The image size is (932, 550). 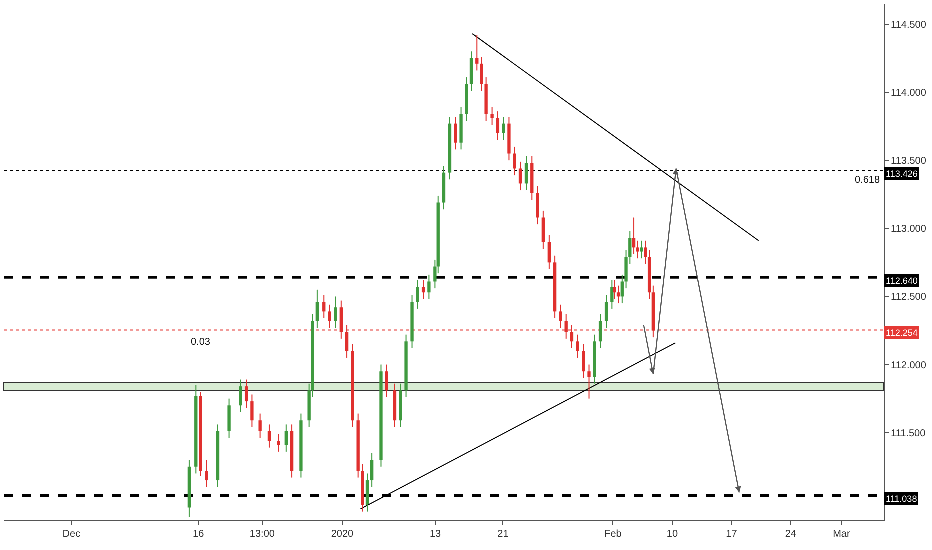 I want to click on y-tick-label: 112.500, so click(x=909, y=298).